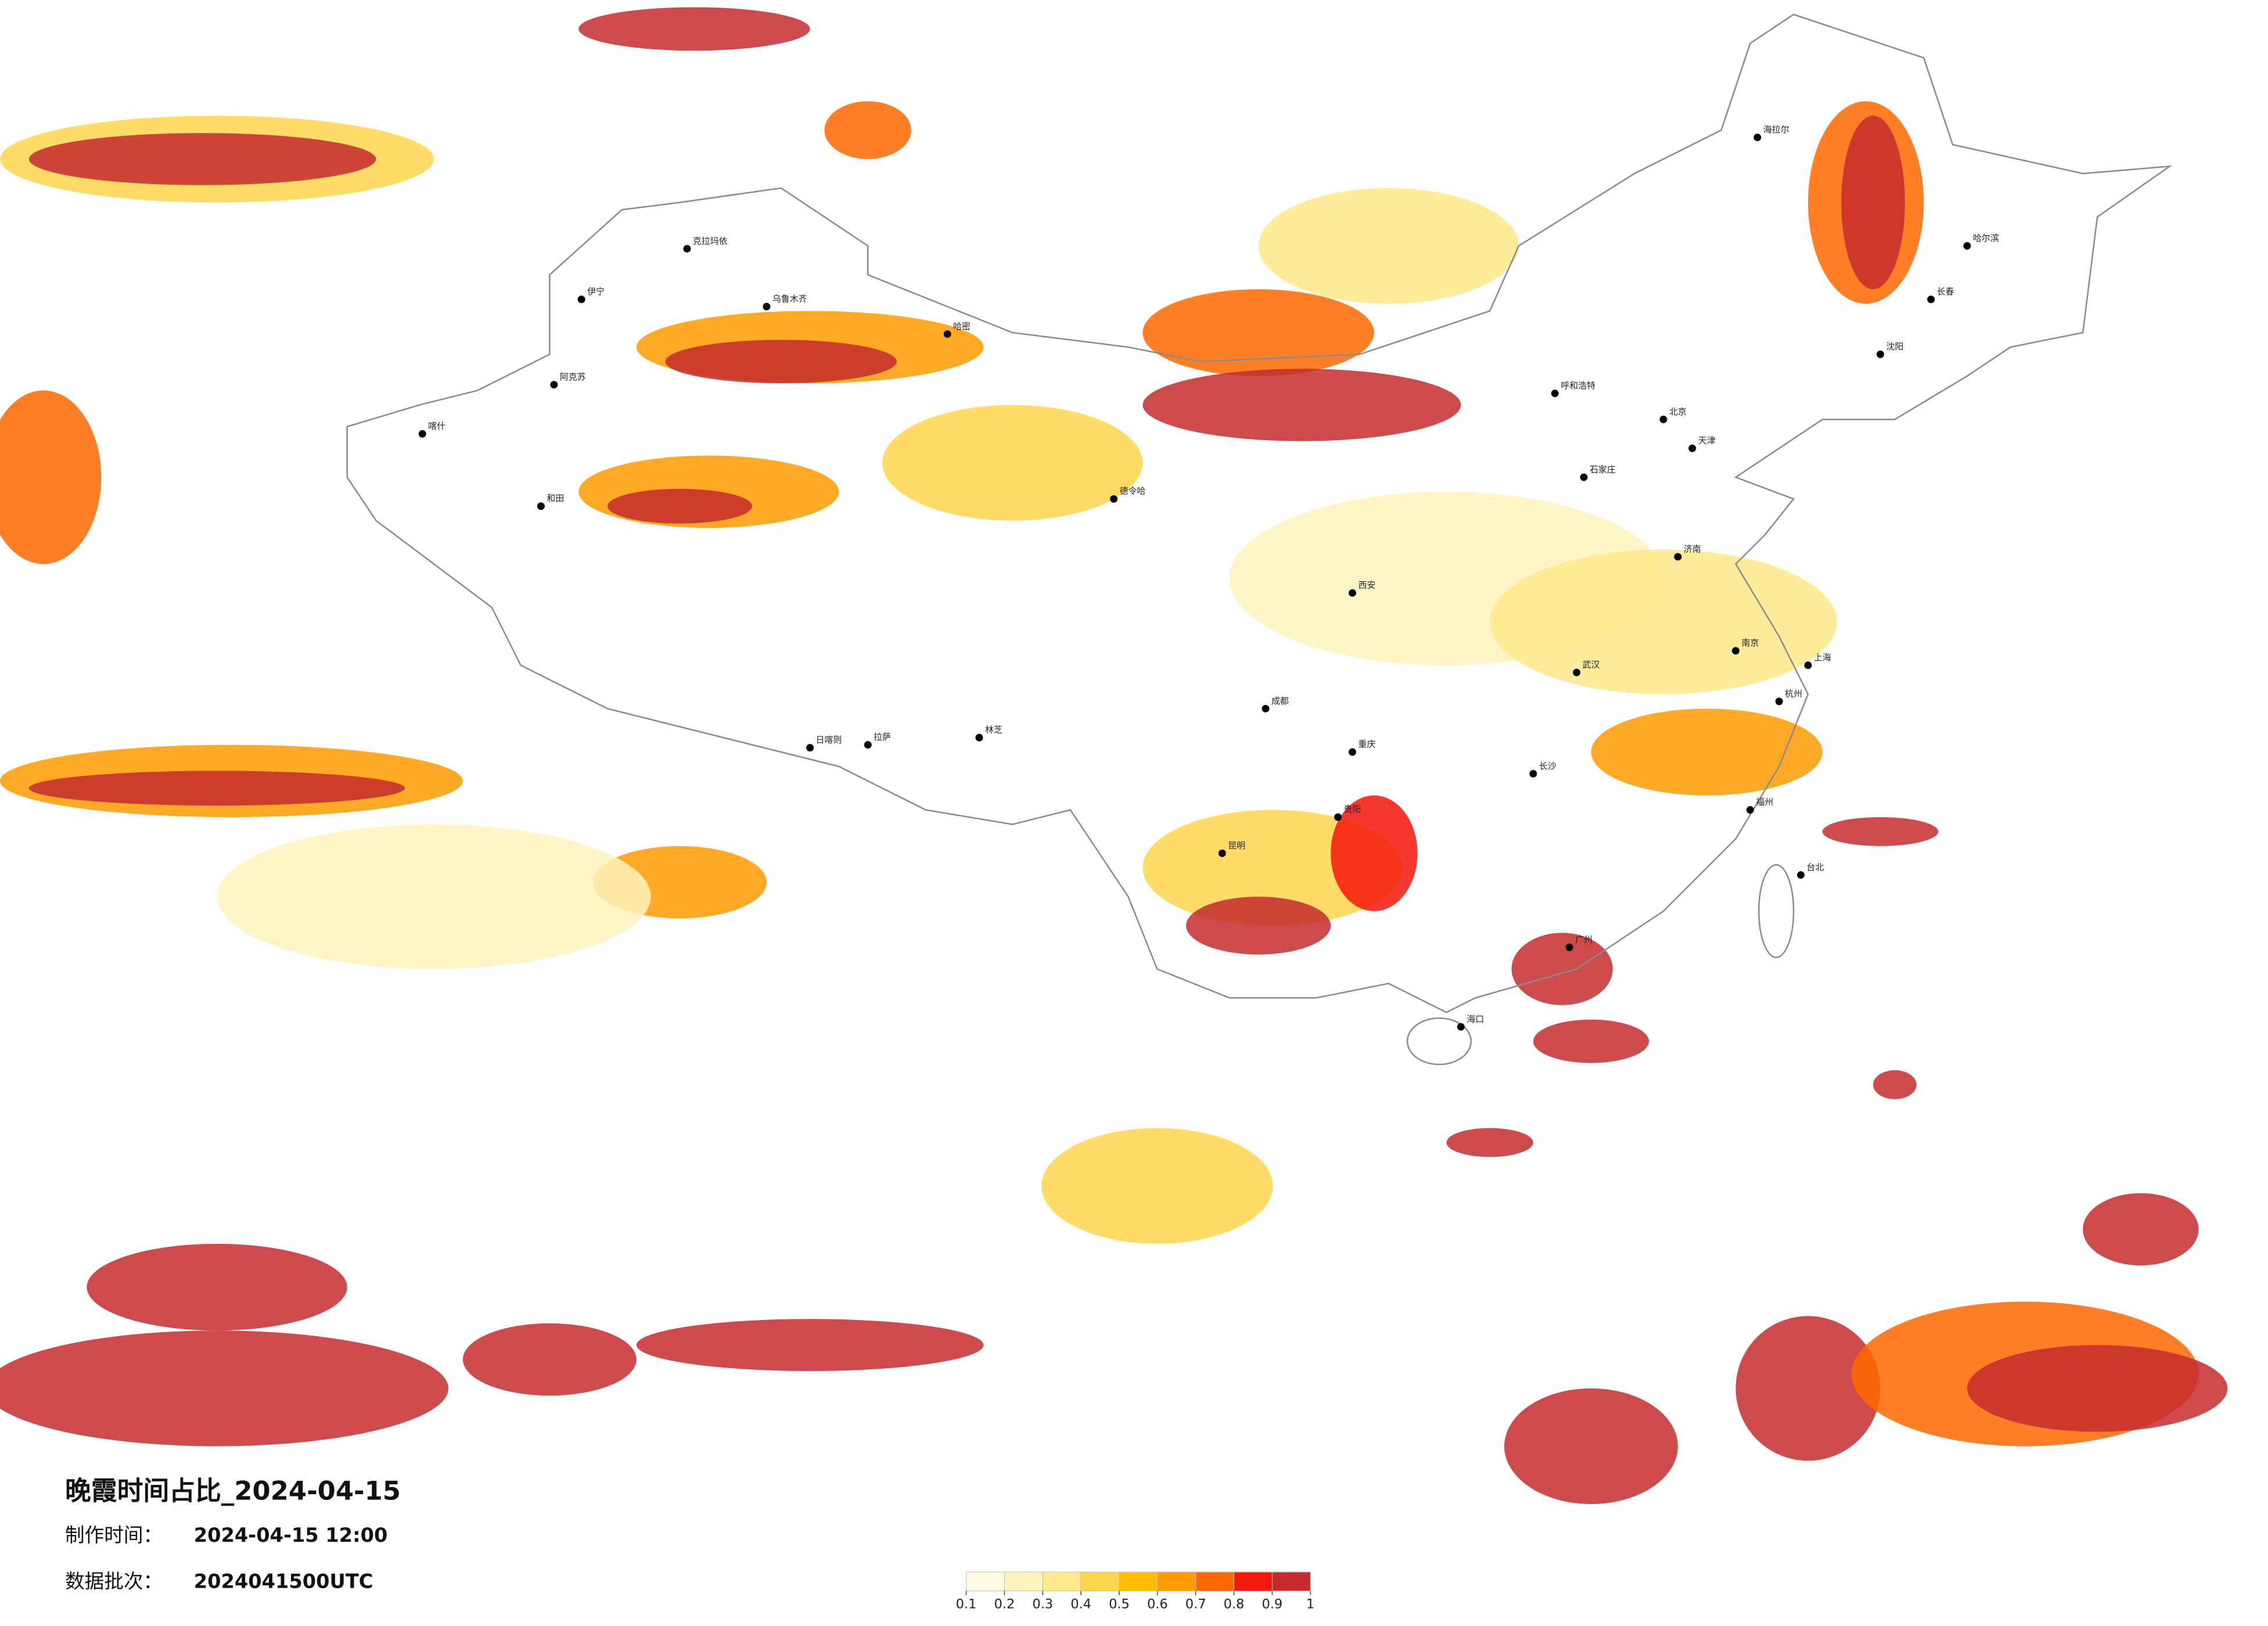  I want to click on colorbar-tick-label: 1, so click(1310, 1603).